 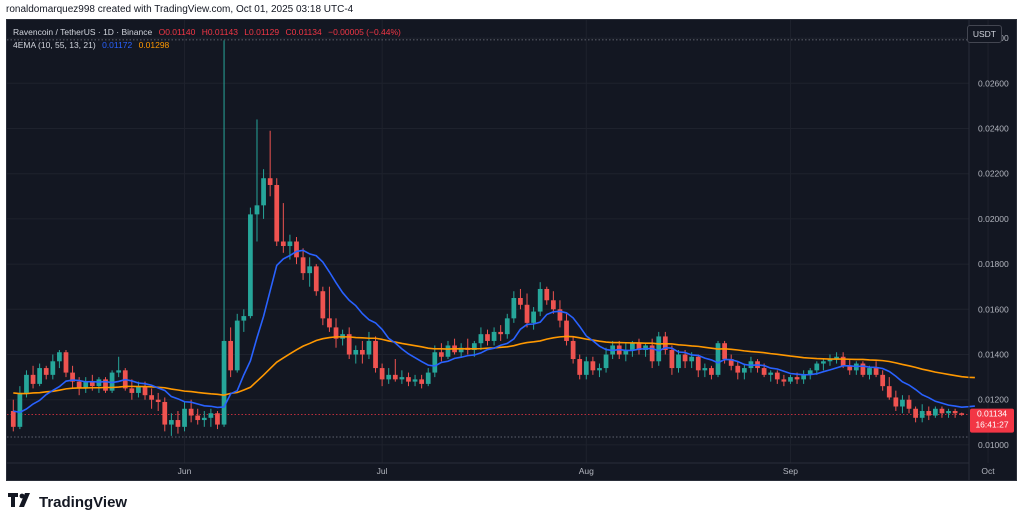 What do you see at coordinates (54, 45) in the screenshot?
I see `indicator-title: 4EMA (10, 55, 13, 21)` at bounding box center [54, 45].